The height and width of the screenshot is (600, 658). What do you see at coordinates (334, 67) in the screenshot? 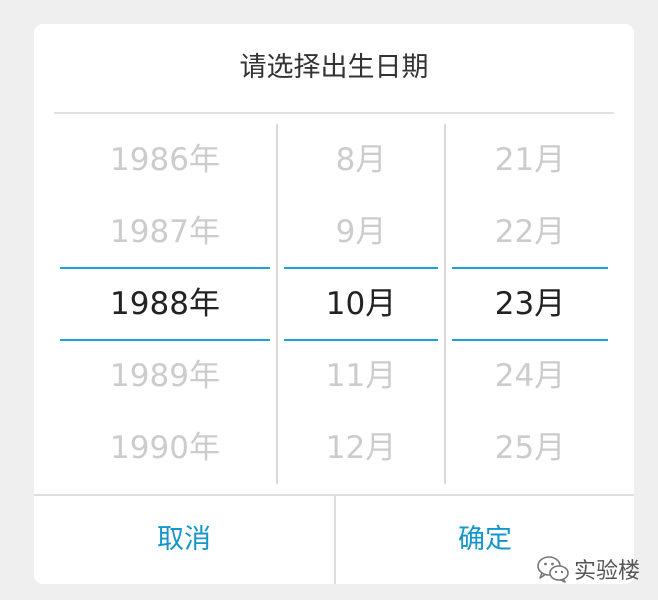
I see `dialog-title: 请选择出生日期` at bounding box center [334, 67].